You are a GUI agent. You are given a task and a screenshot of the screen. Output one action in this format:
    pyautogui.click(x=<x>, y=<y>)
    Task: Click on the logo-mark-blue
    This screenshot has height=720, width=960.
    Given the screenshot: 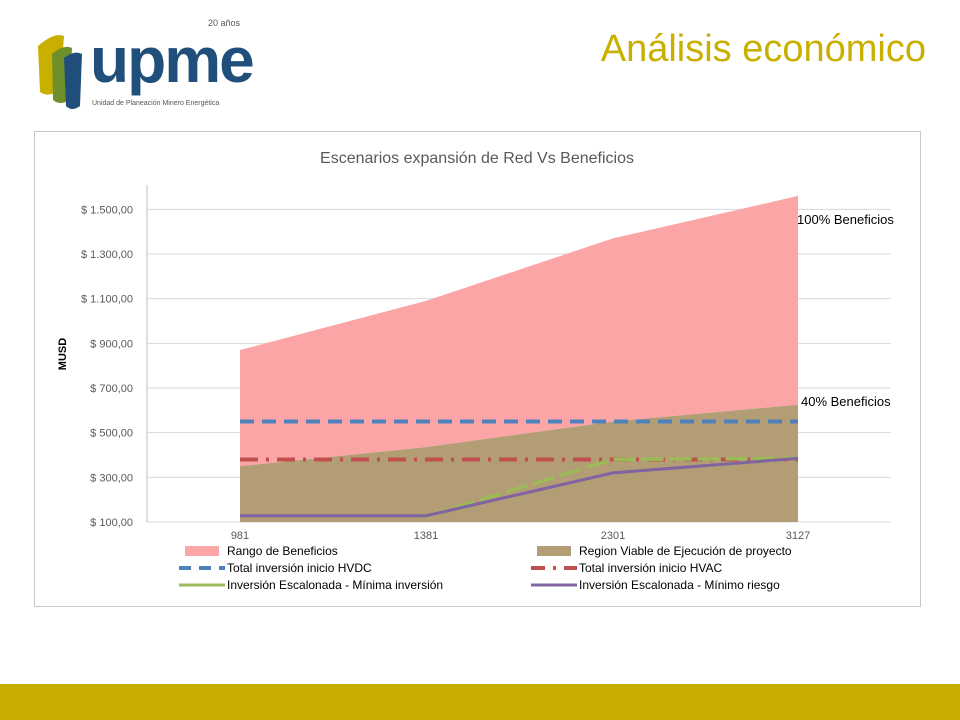 What is the action you would take?
    pyautogui.click(x=73, y=80)
    